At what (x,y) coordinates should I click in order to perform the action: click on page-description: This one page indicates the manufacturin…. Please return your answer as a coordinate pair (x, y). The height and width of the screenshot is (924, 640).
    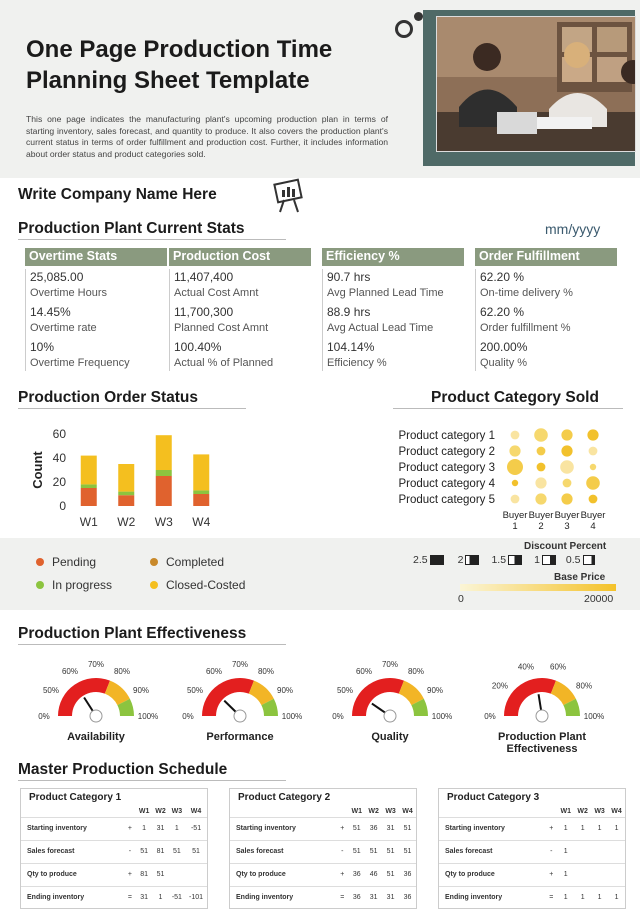
    Looking at the image, I should click on (207, 136).